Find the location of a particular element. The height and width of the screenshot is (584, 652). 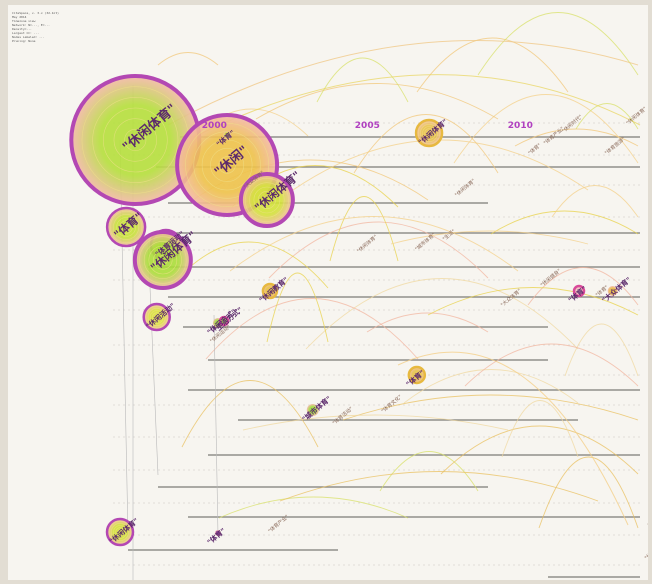

keyword-label: "城市体育" is located at coordinates (316, 409).